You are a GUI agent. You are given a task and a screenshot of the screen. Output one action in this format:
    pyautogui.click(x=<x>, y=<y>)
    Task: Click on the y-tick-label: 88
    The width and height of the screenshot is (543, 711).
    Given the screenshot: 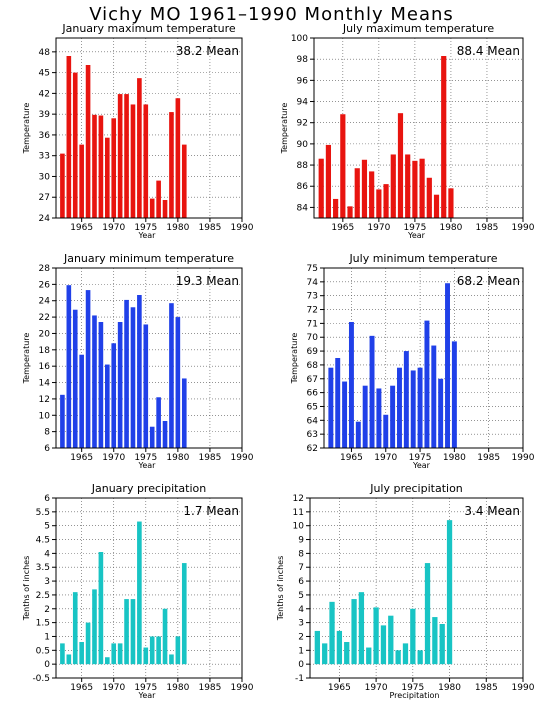 What is the action you would take?
    pyautogui.click(x=303, y=166)
    